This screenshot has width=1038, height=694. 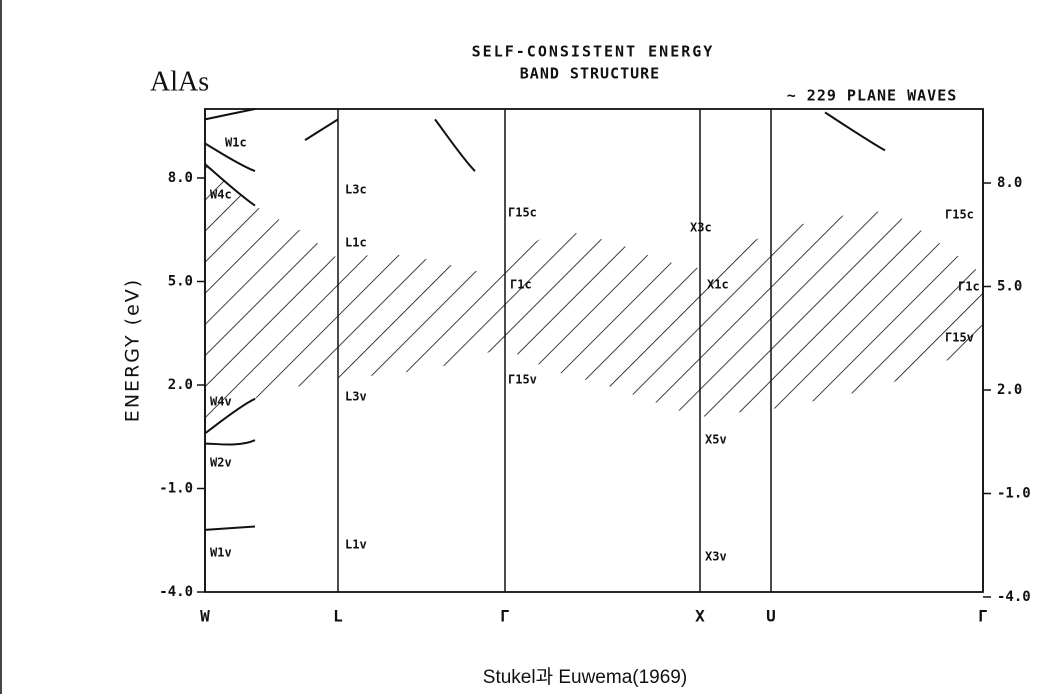 I want to click on point-label: X1c, so click(x=718, y=285).